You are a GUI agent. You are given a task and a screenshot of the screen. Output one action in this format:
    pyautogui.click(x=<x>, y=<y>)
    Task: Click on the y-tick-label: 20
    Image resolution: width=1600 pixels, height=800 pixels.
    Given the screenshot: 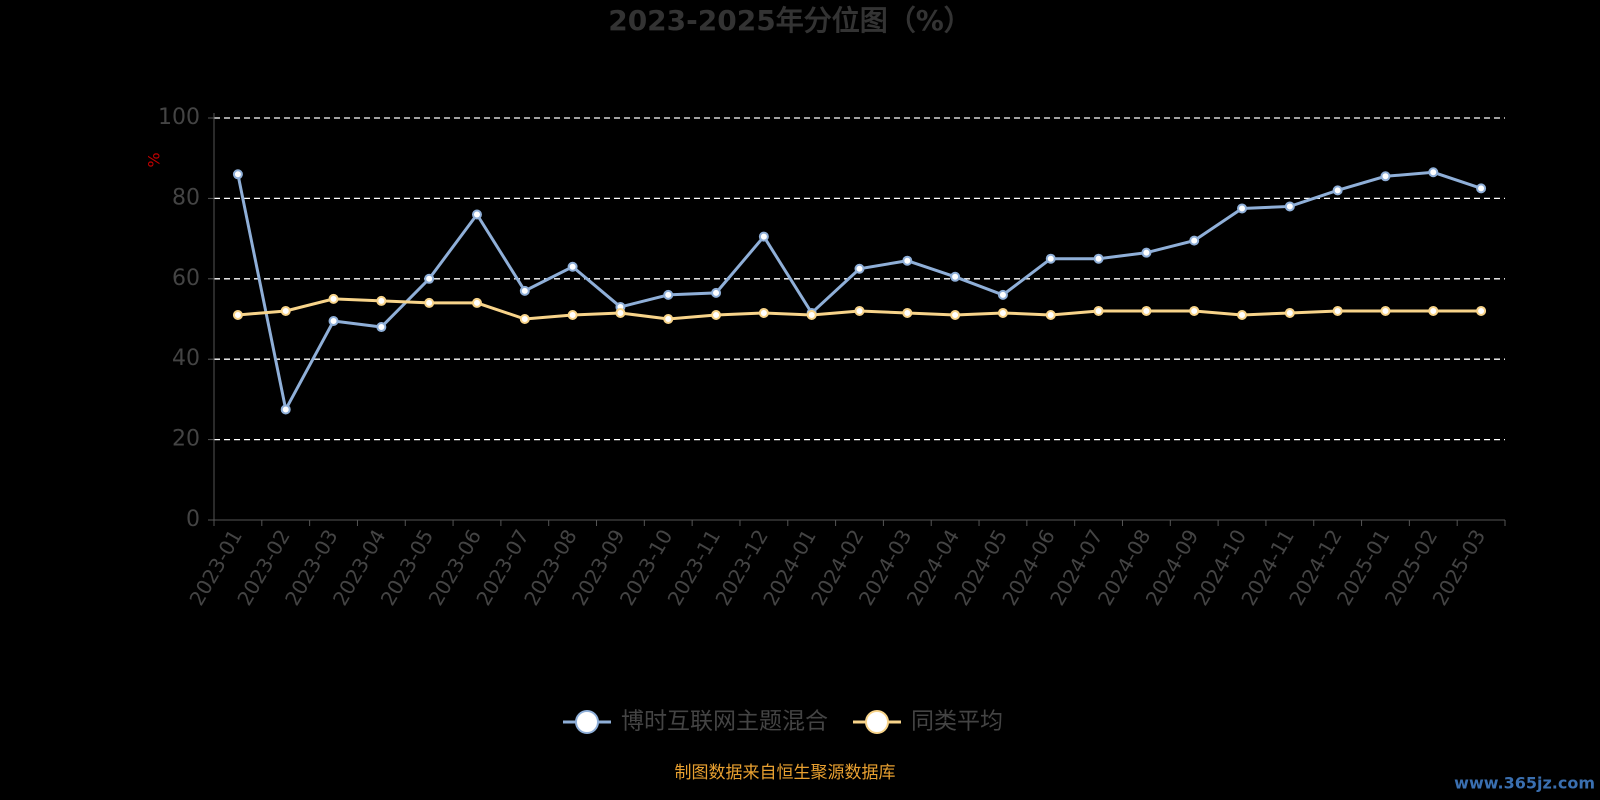 What is the action you would take?
    pyautogui.click(x=186, y=439)
    